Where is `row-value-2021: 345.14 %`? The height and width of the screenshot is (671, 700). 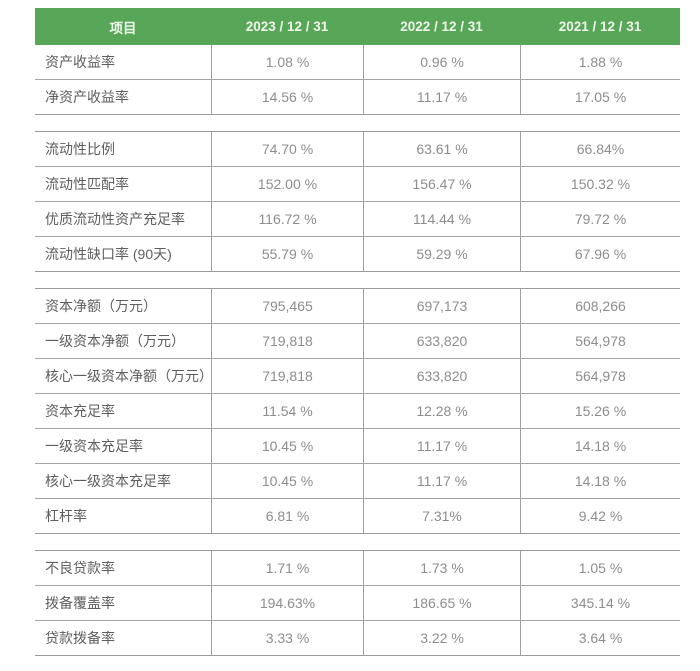 row-value-2021: 345.14 % is located at coordinates (600, 603).